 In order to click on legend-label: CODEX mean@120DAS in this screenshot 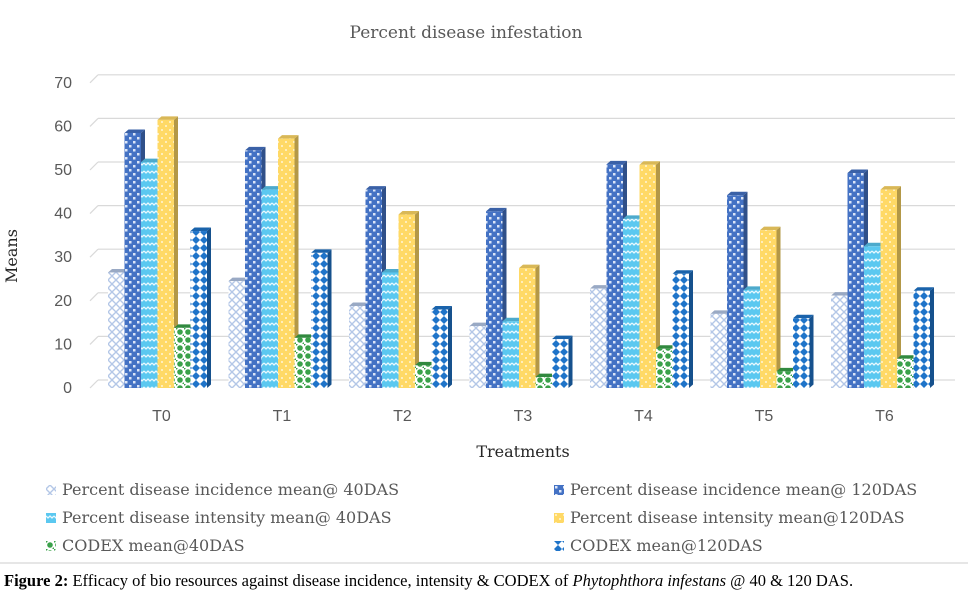, I will do `click(666, 545)`.